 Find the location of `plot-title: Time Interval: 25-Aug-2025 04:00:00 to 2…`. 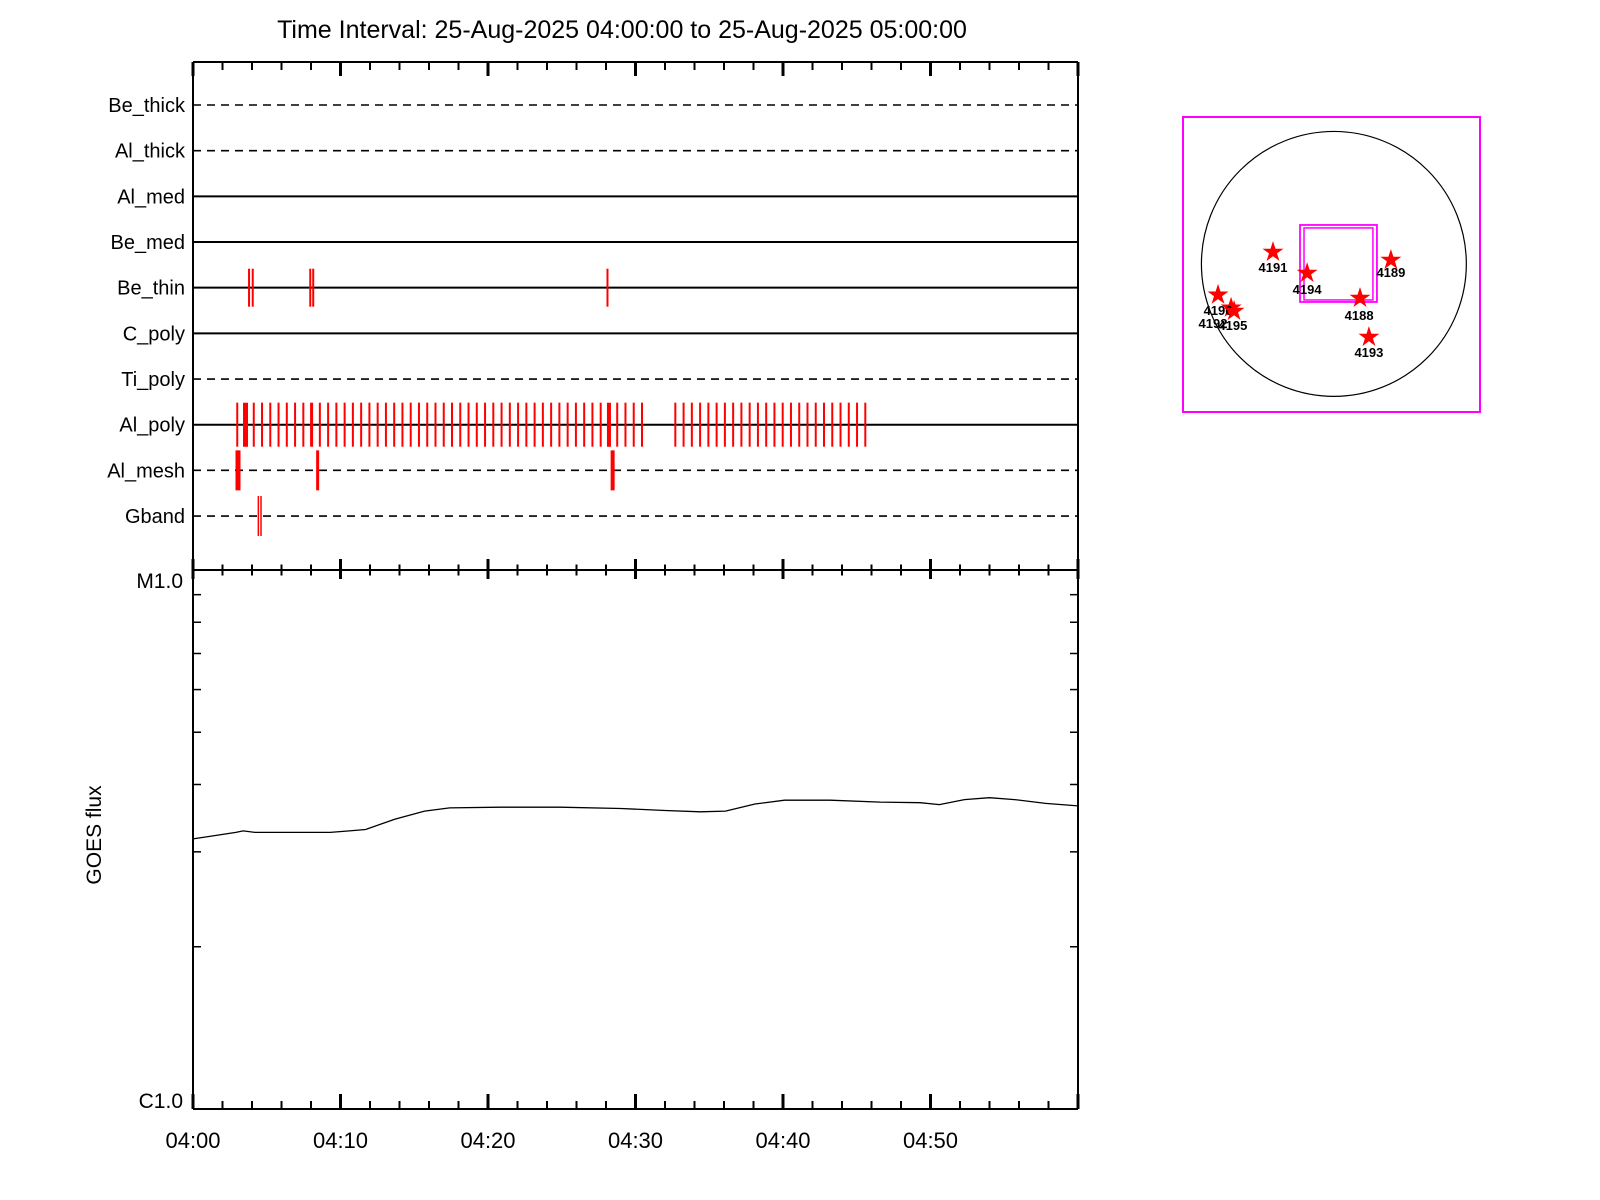

plot-title: Time Interval: 25-Aug-2025 04:00:00 to 2… is located at coordinates (622, 30).